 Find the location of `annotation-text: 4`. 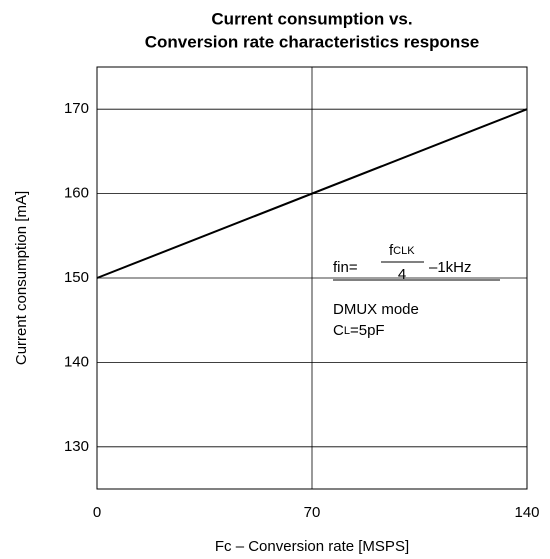

annotation-text: 4 is located at coordinates (402, 274).